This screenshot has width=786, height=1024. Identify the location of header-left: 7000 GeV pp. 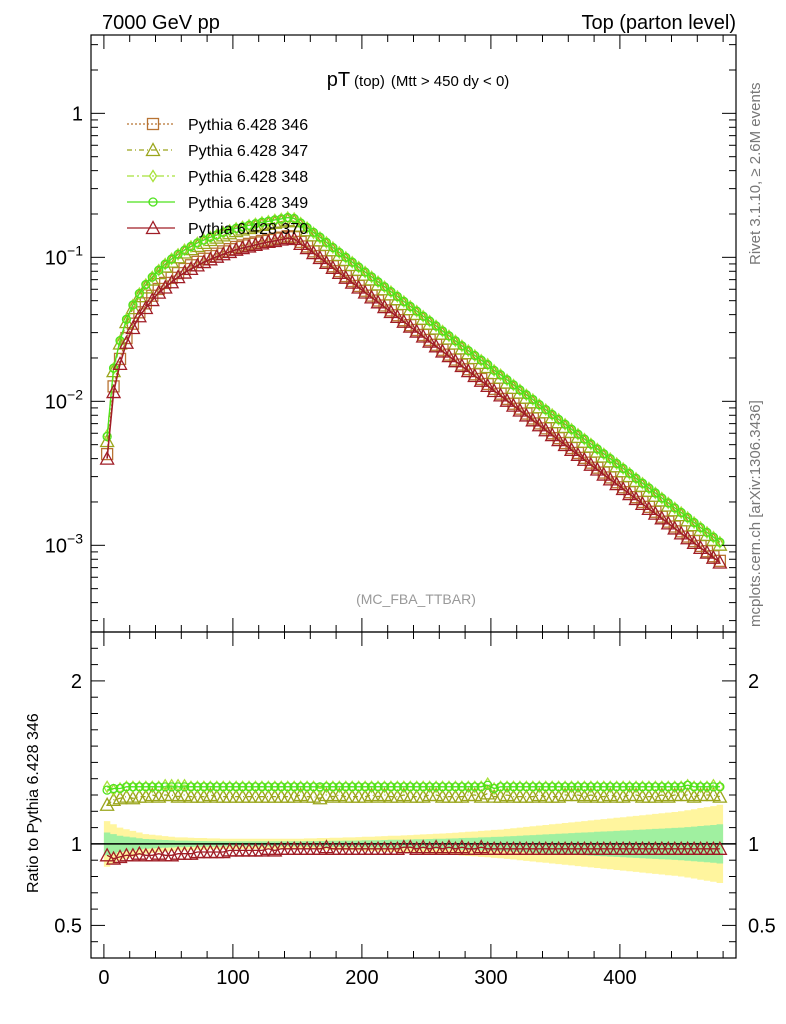
(161, 23).